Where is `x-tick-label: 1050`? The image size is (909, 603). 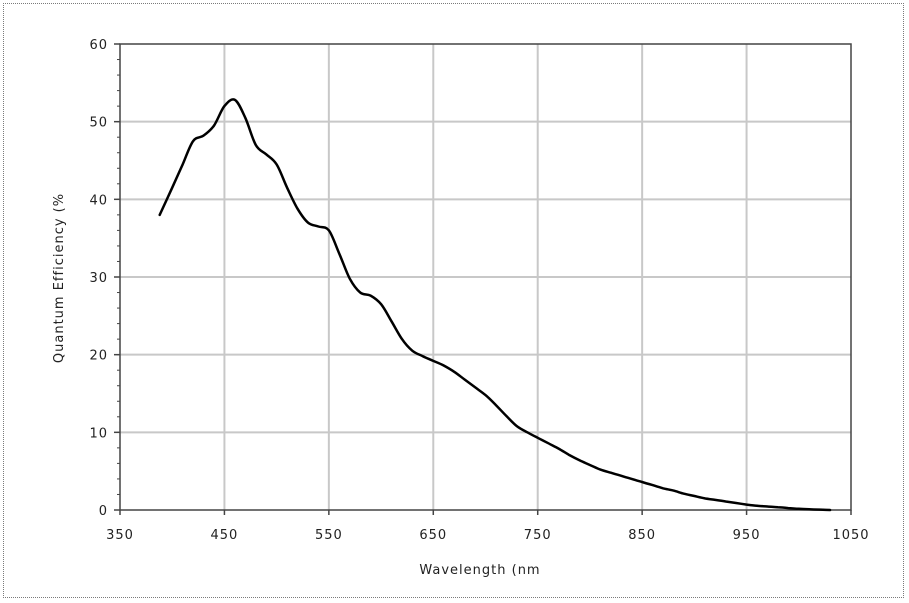 x-tick-label: 1050 is located at coordinates (850, 535).